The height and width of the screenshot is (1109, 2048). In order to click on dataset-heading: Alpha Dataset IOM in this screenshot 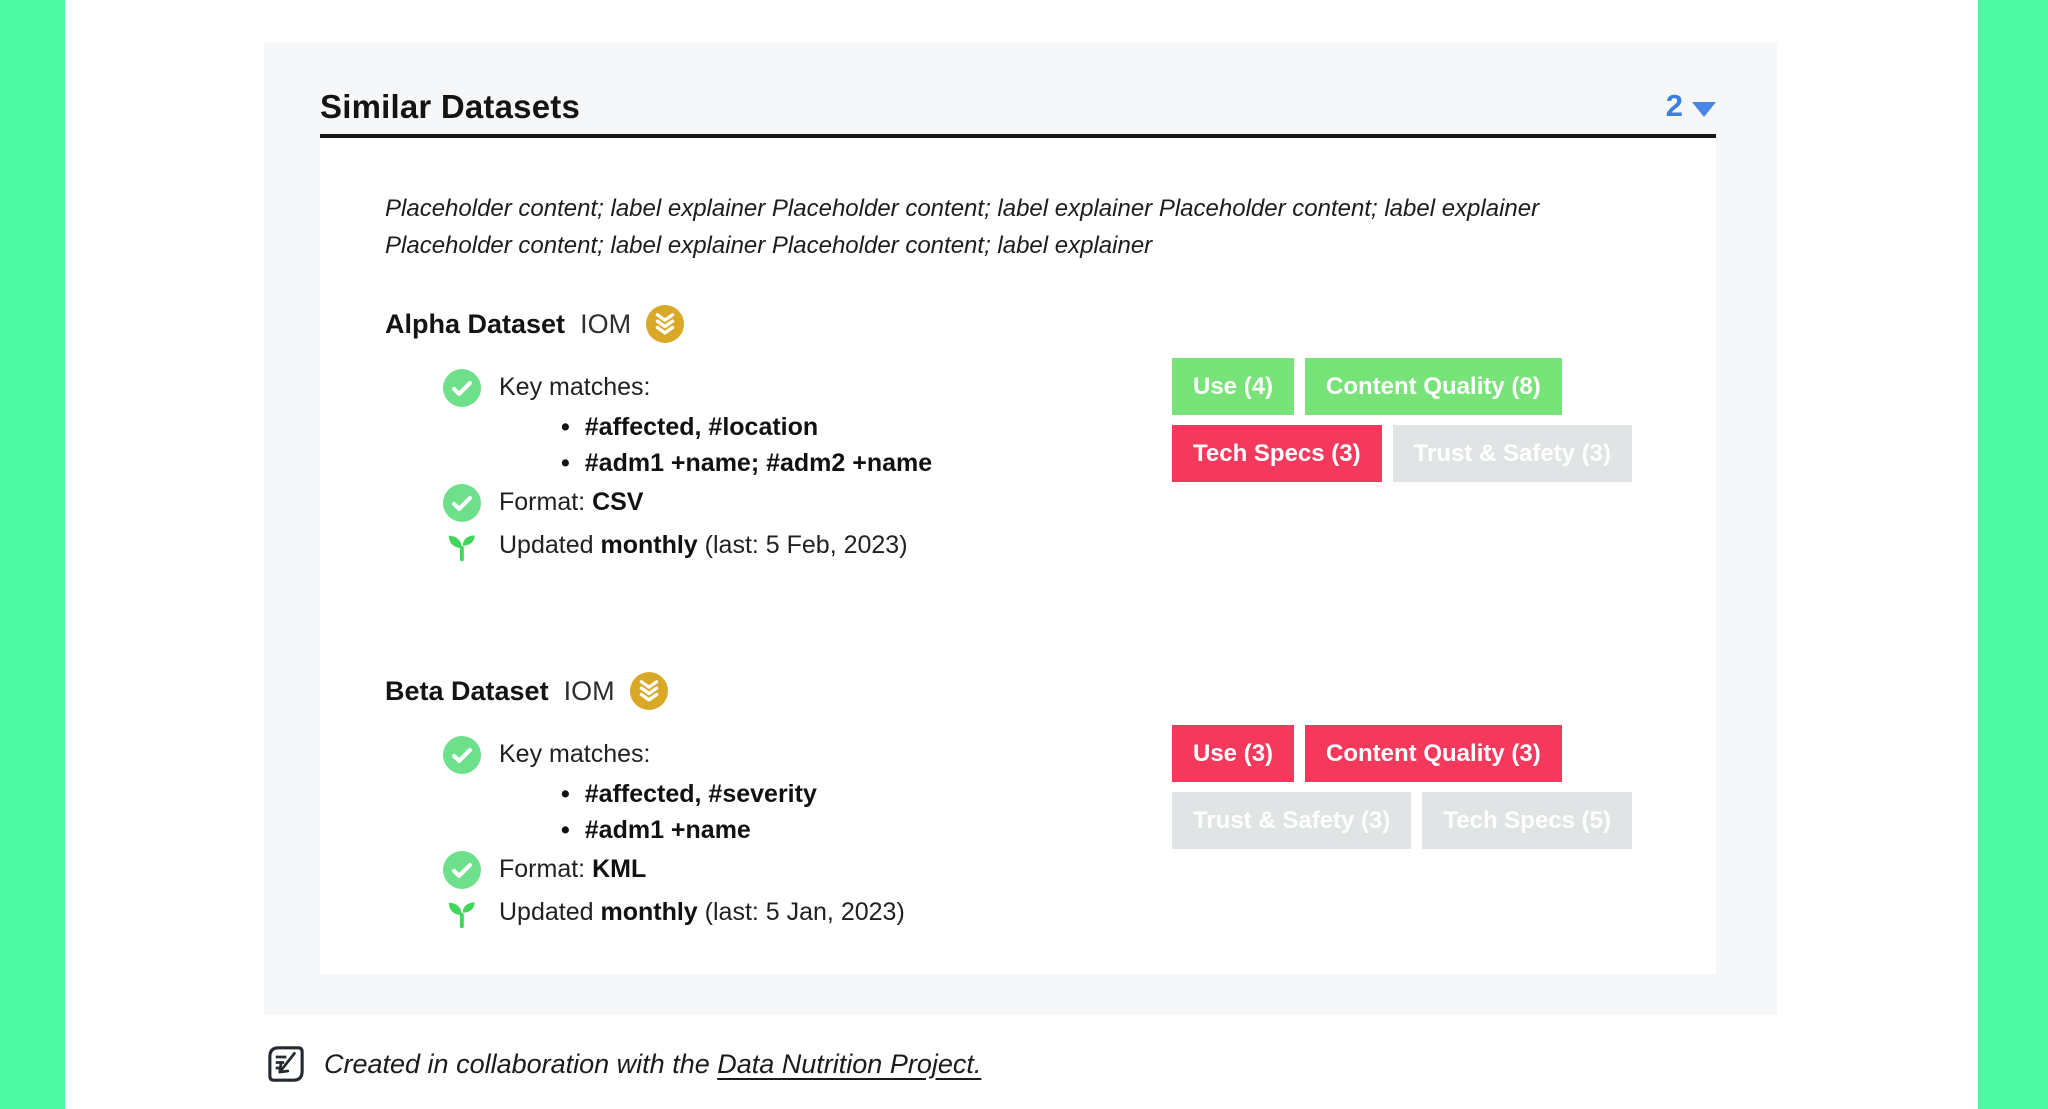, I will do `click(1015, 324)`.